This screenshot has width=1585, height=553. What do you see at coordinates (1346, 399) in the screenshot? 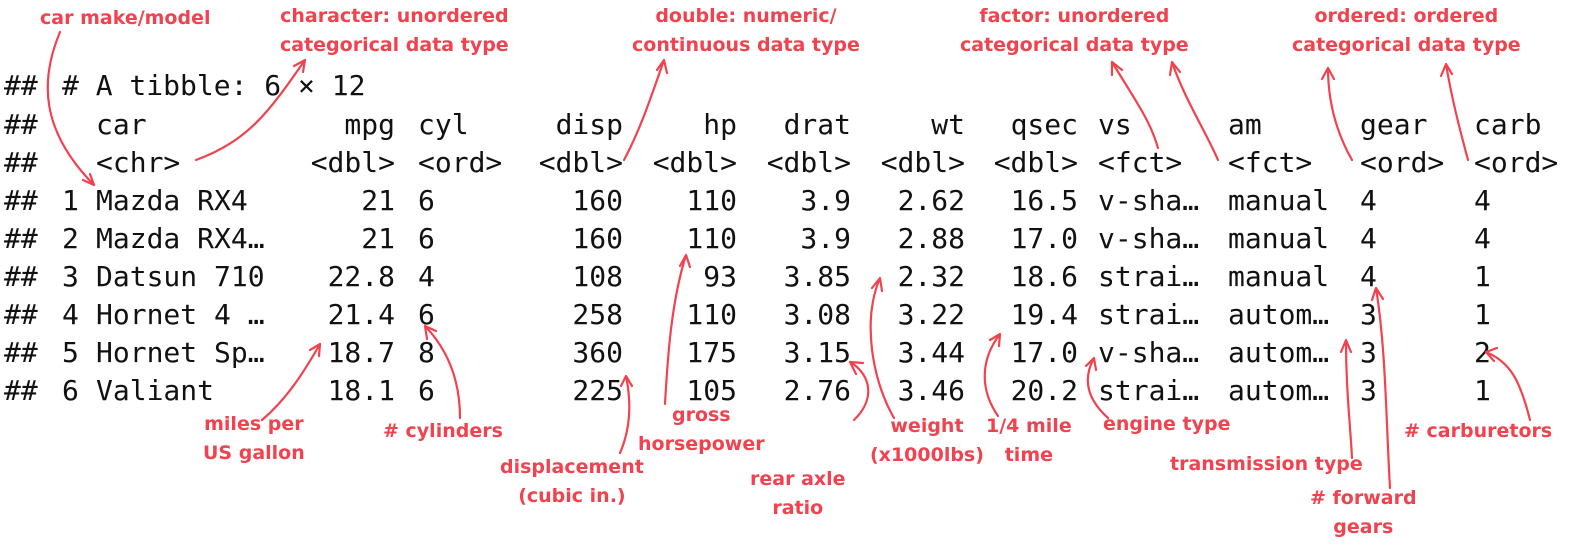
I see `arrow-am` at bounding box center [1346, 399].